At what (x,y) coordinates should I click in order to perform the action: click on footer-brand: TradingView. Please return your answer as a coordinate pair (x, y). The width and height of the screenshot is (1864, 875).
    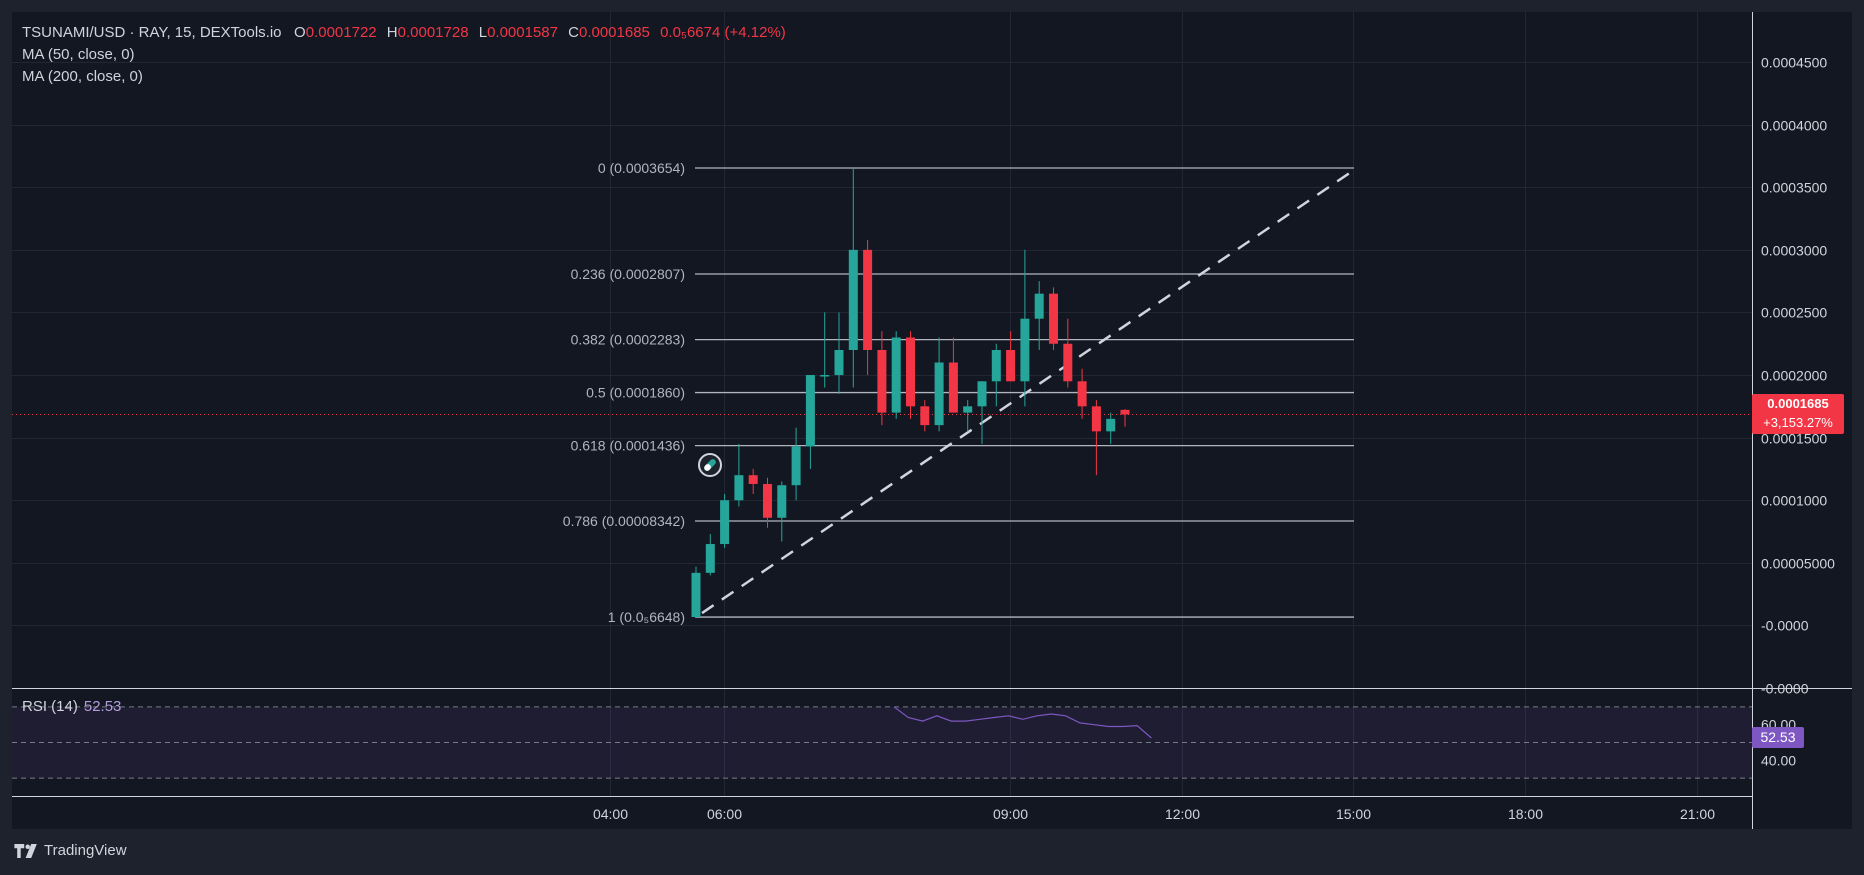
    Looking at the image, I should click on (70, 850).